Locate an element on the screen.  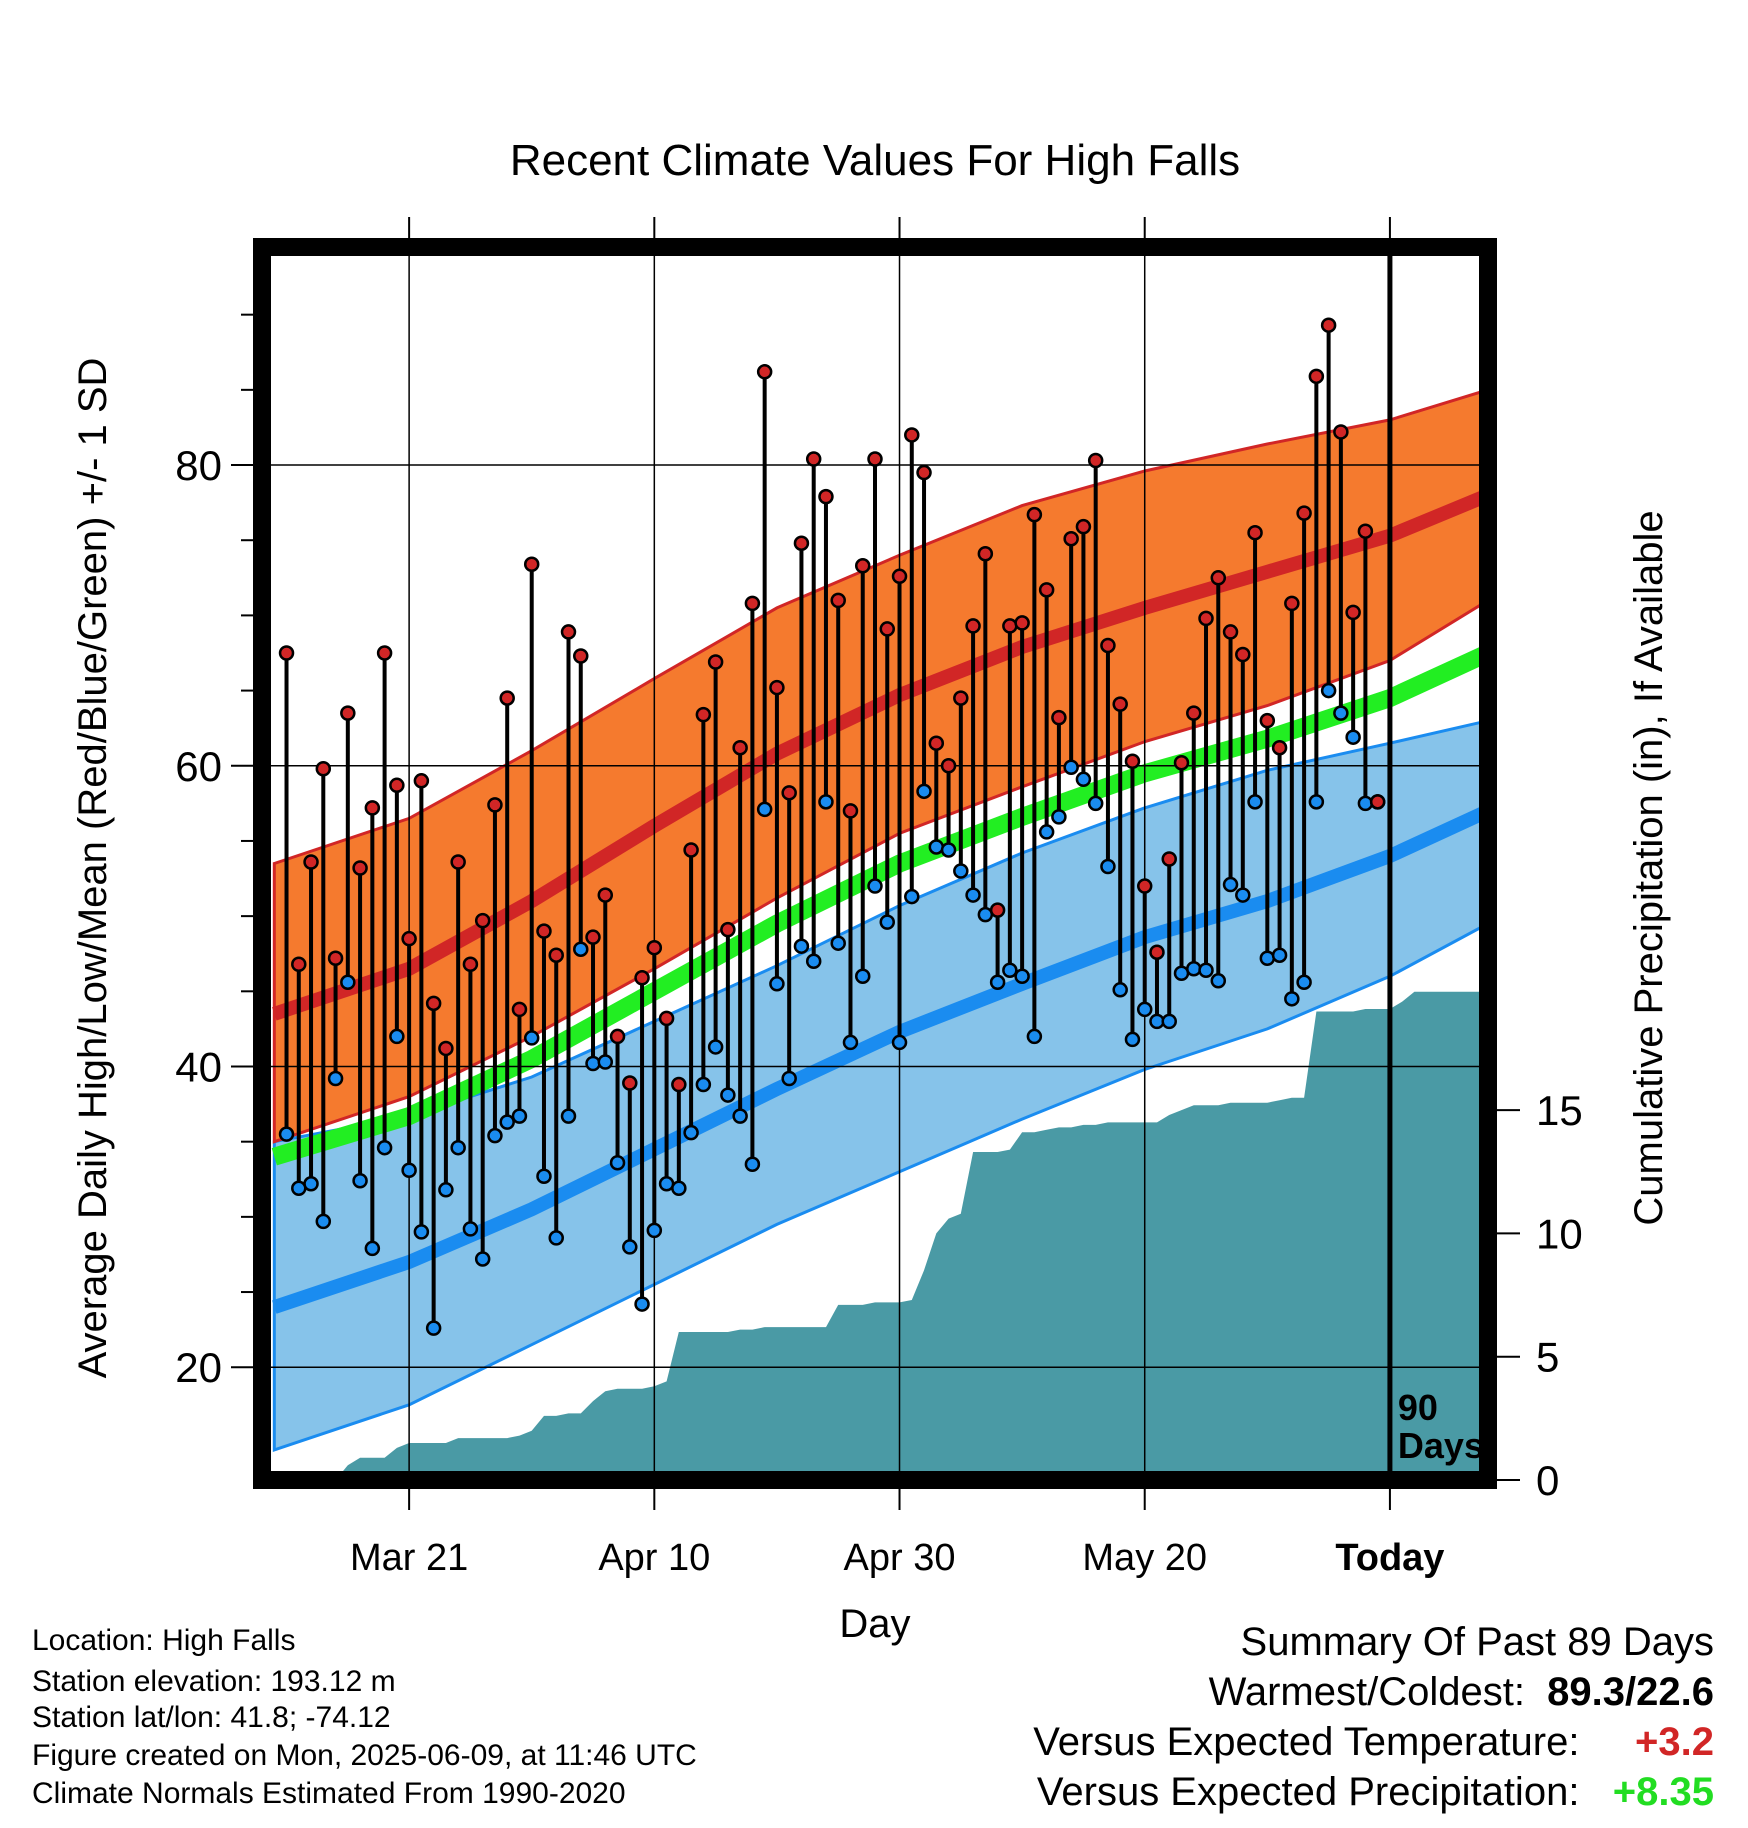
today-label-days-word: Days is located at coordinates (1441, 1445).